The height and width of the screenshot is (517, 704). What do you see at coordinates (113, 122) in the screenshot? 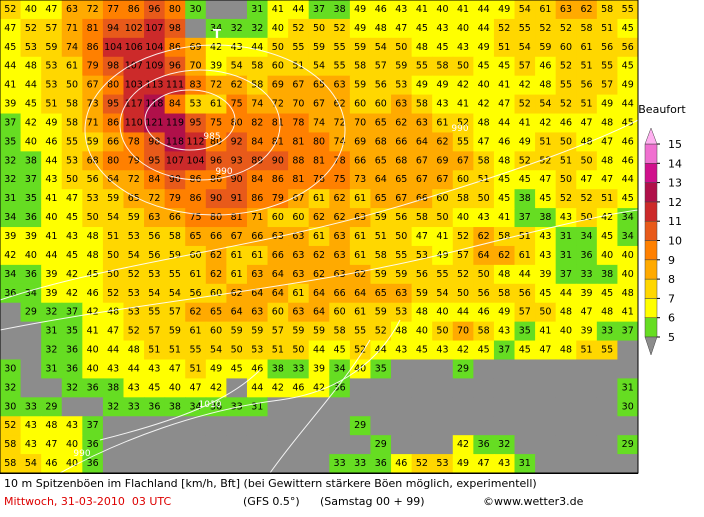
I see `wind-value: 86` at bounding box center [113, 122].